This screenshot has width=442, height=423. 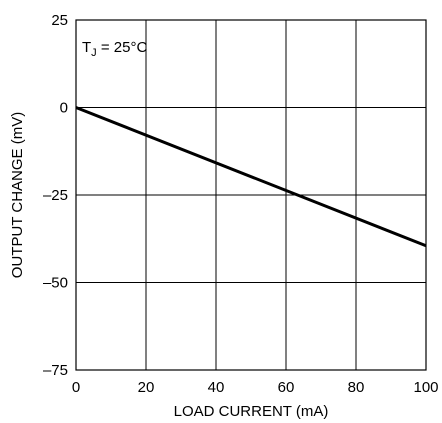 I want to click on y-tick-label: 0, so click(x=64, y=108).